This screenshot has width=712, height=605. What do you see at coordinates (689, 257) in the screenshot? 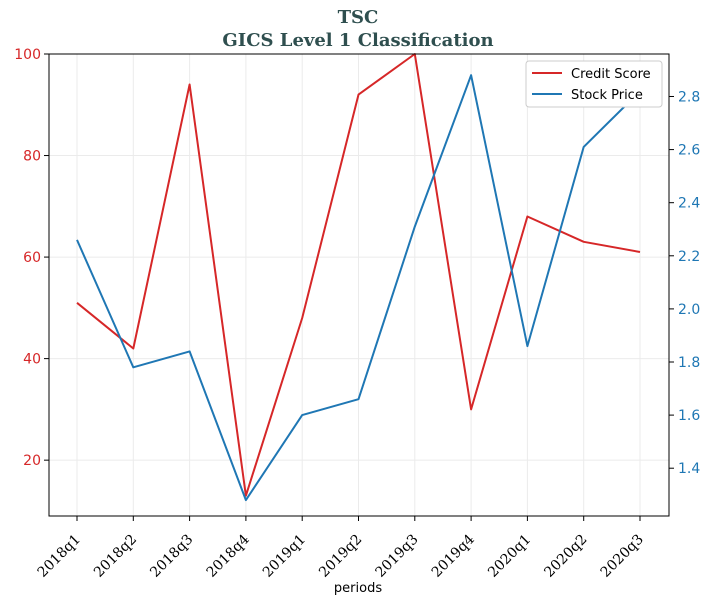
I see `y-right-tick-label: 2.2` at bounding box center [689, 257].